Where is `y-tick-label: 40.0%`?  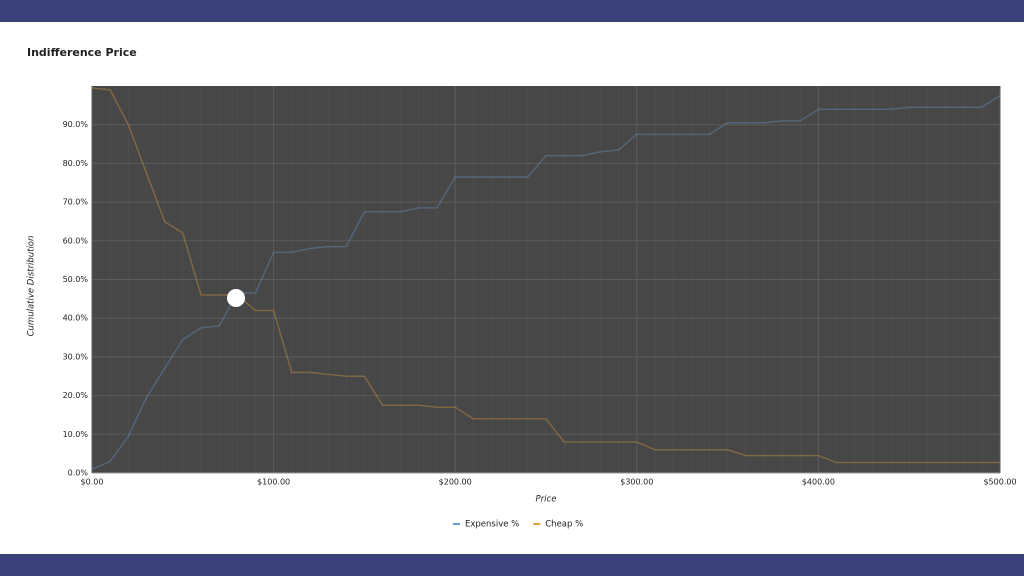 y-tick-label: 40.0% is located at coordinates (76, 318).